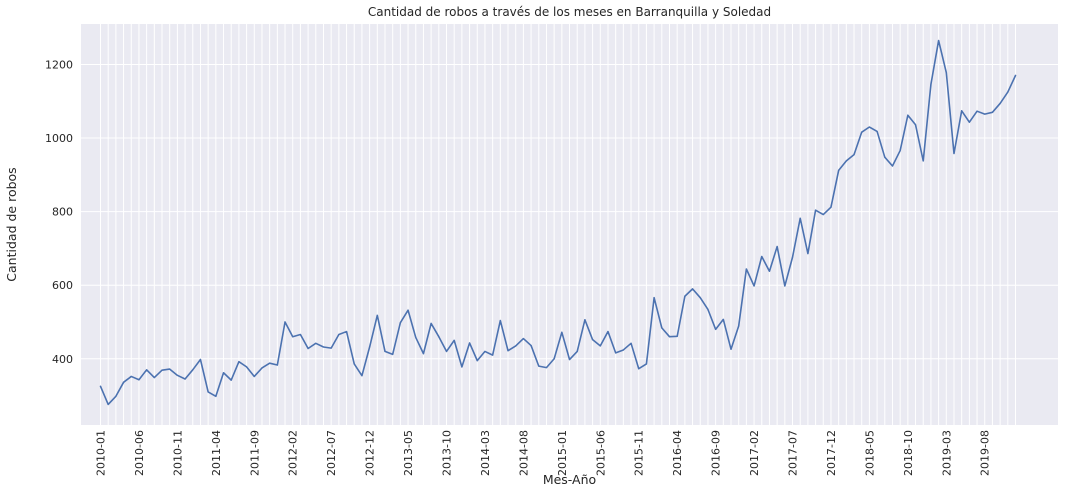 This screenshot has height=492, width=1068. Describe the element at coordinates (716, 453) in the screenshot. I see `x-tick-label: 2016-09` at that location.